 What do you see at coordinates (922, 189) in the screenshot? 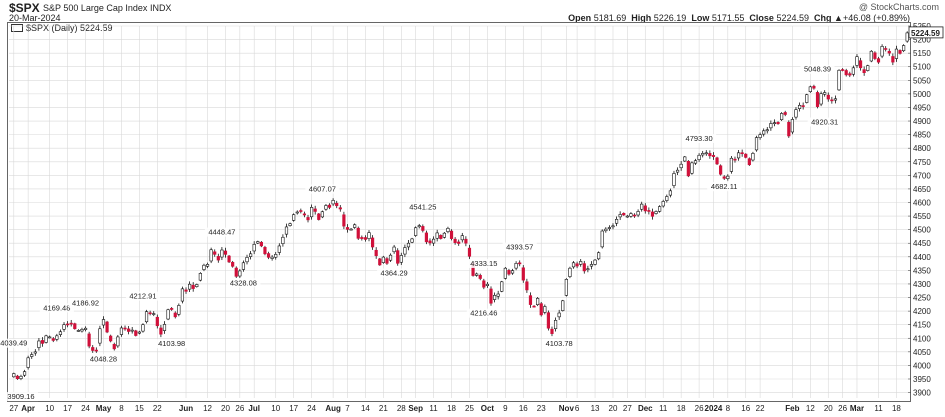
I see `y-tick-label: 4650` at bounding box center [922, 189].